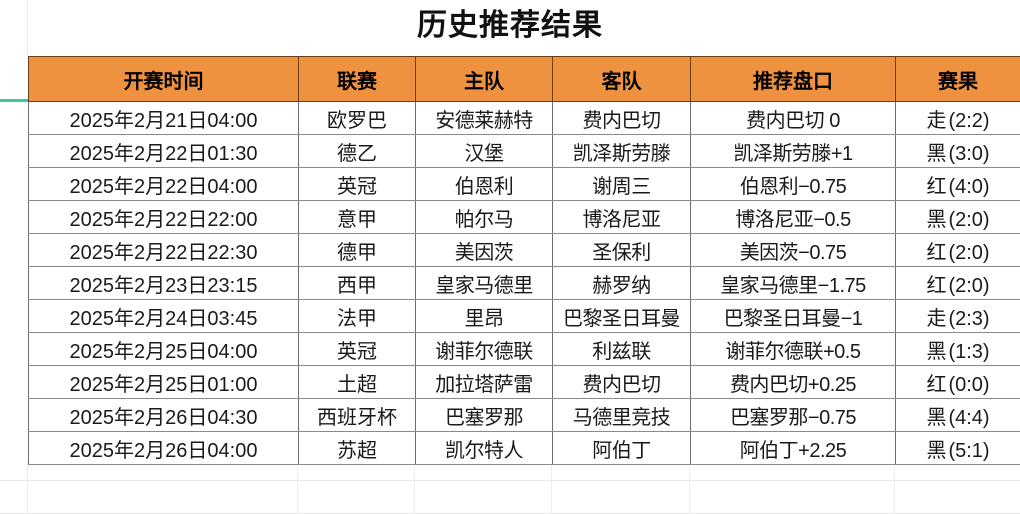 The image size is (1020, 514). What do you see at coordinates (163, 79) in the screenshot?
I see `column-header-match-time: 开赛时间` at bounding box center [163, 79].